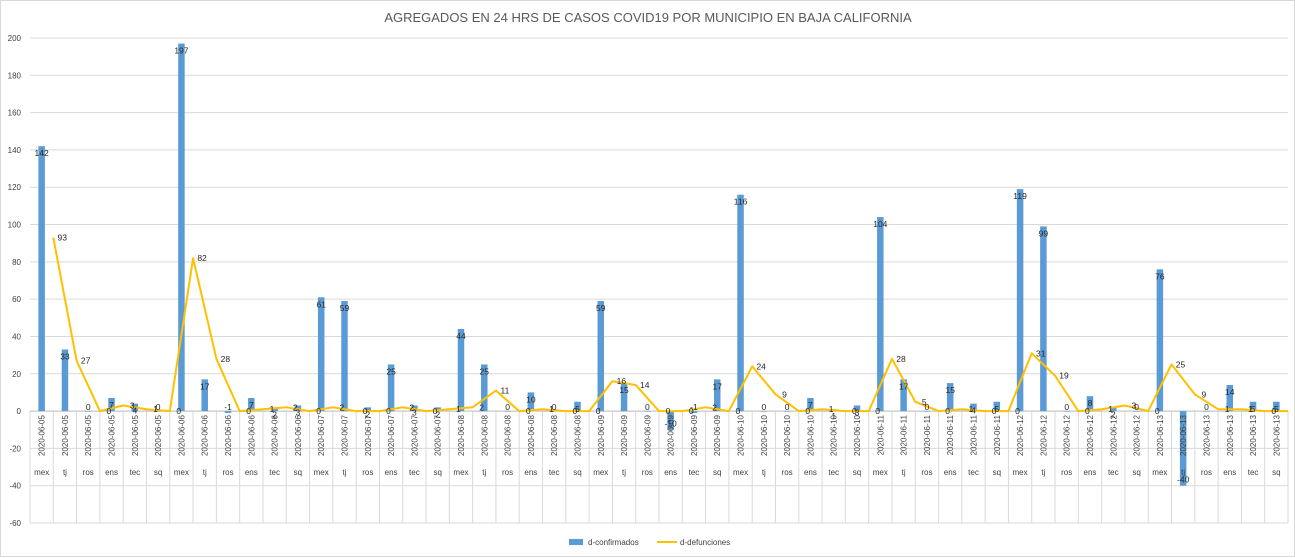  What do you see at coordinates (15, 187) in the screenshot?
I see `y-tick-label: 120` at bounding box center [15, 187].